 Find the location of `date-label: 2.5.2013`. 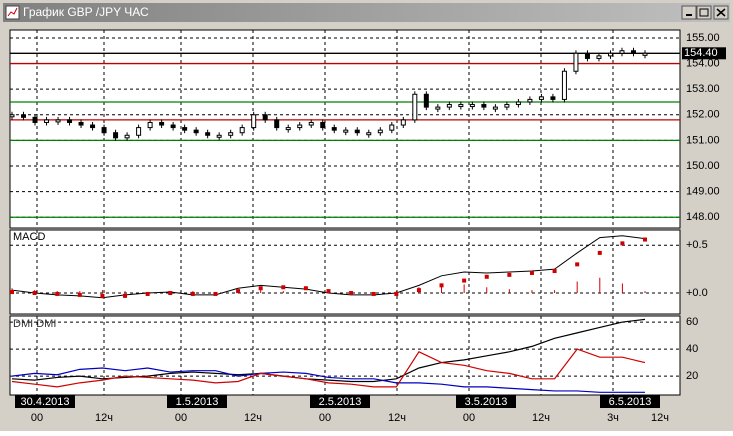

date-label: 2.5.2013 is located at coordinates (340, 402).